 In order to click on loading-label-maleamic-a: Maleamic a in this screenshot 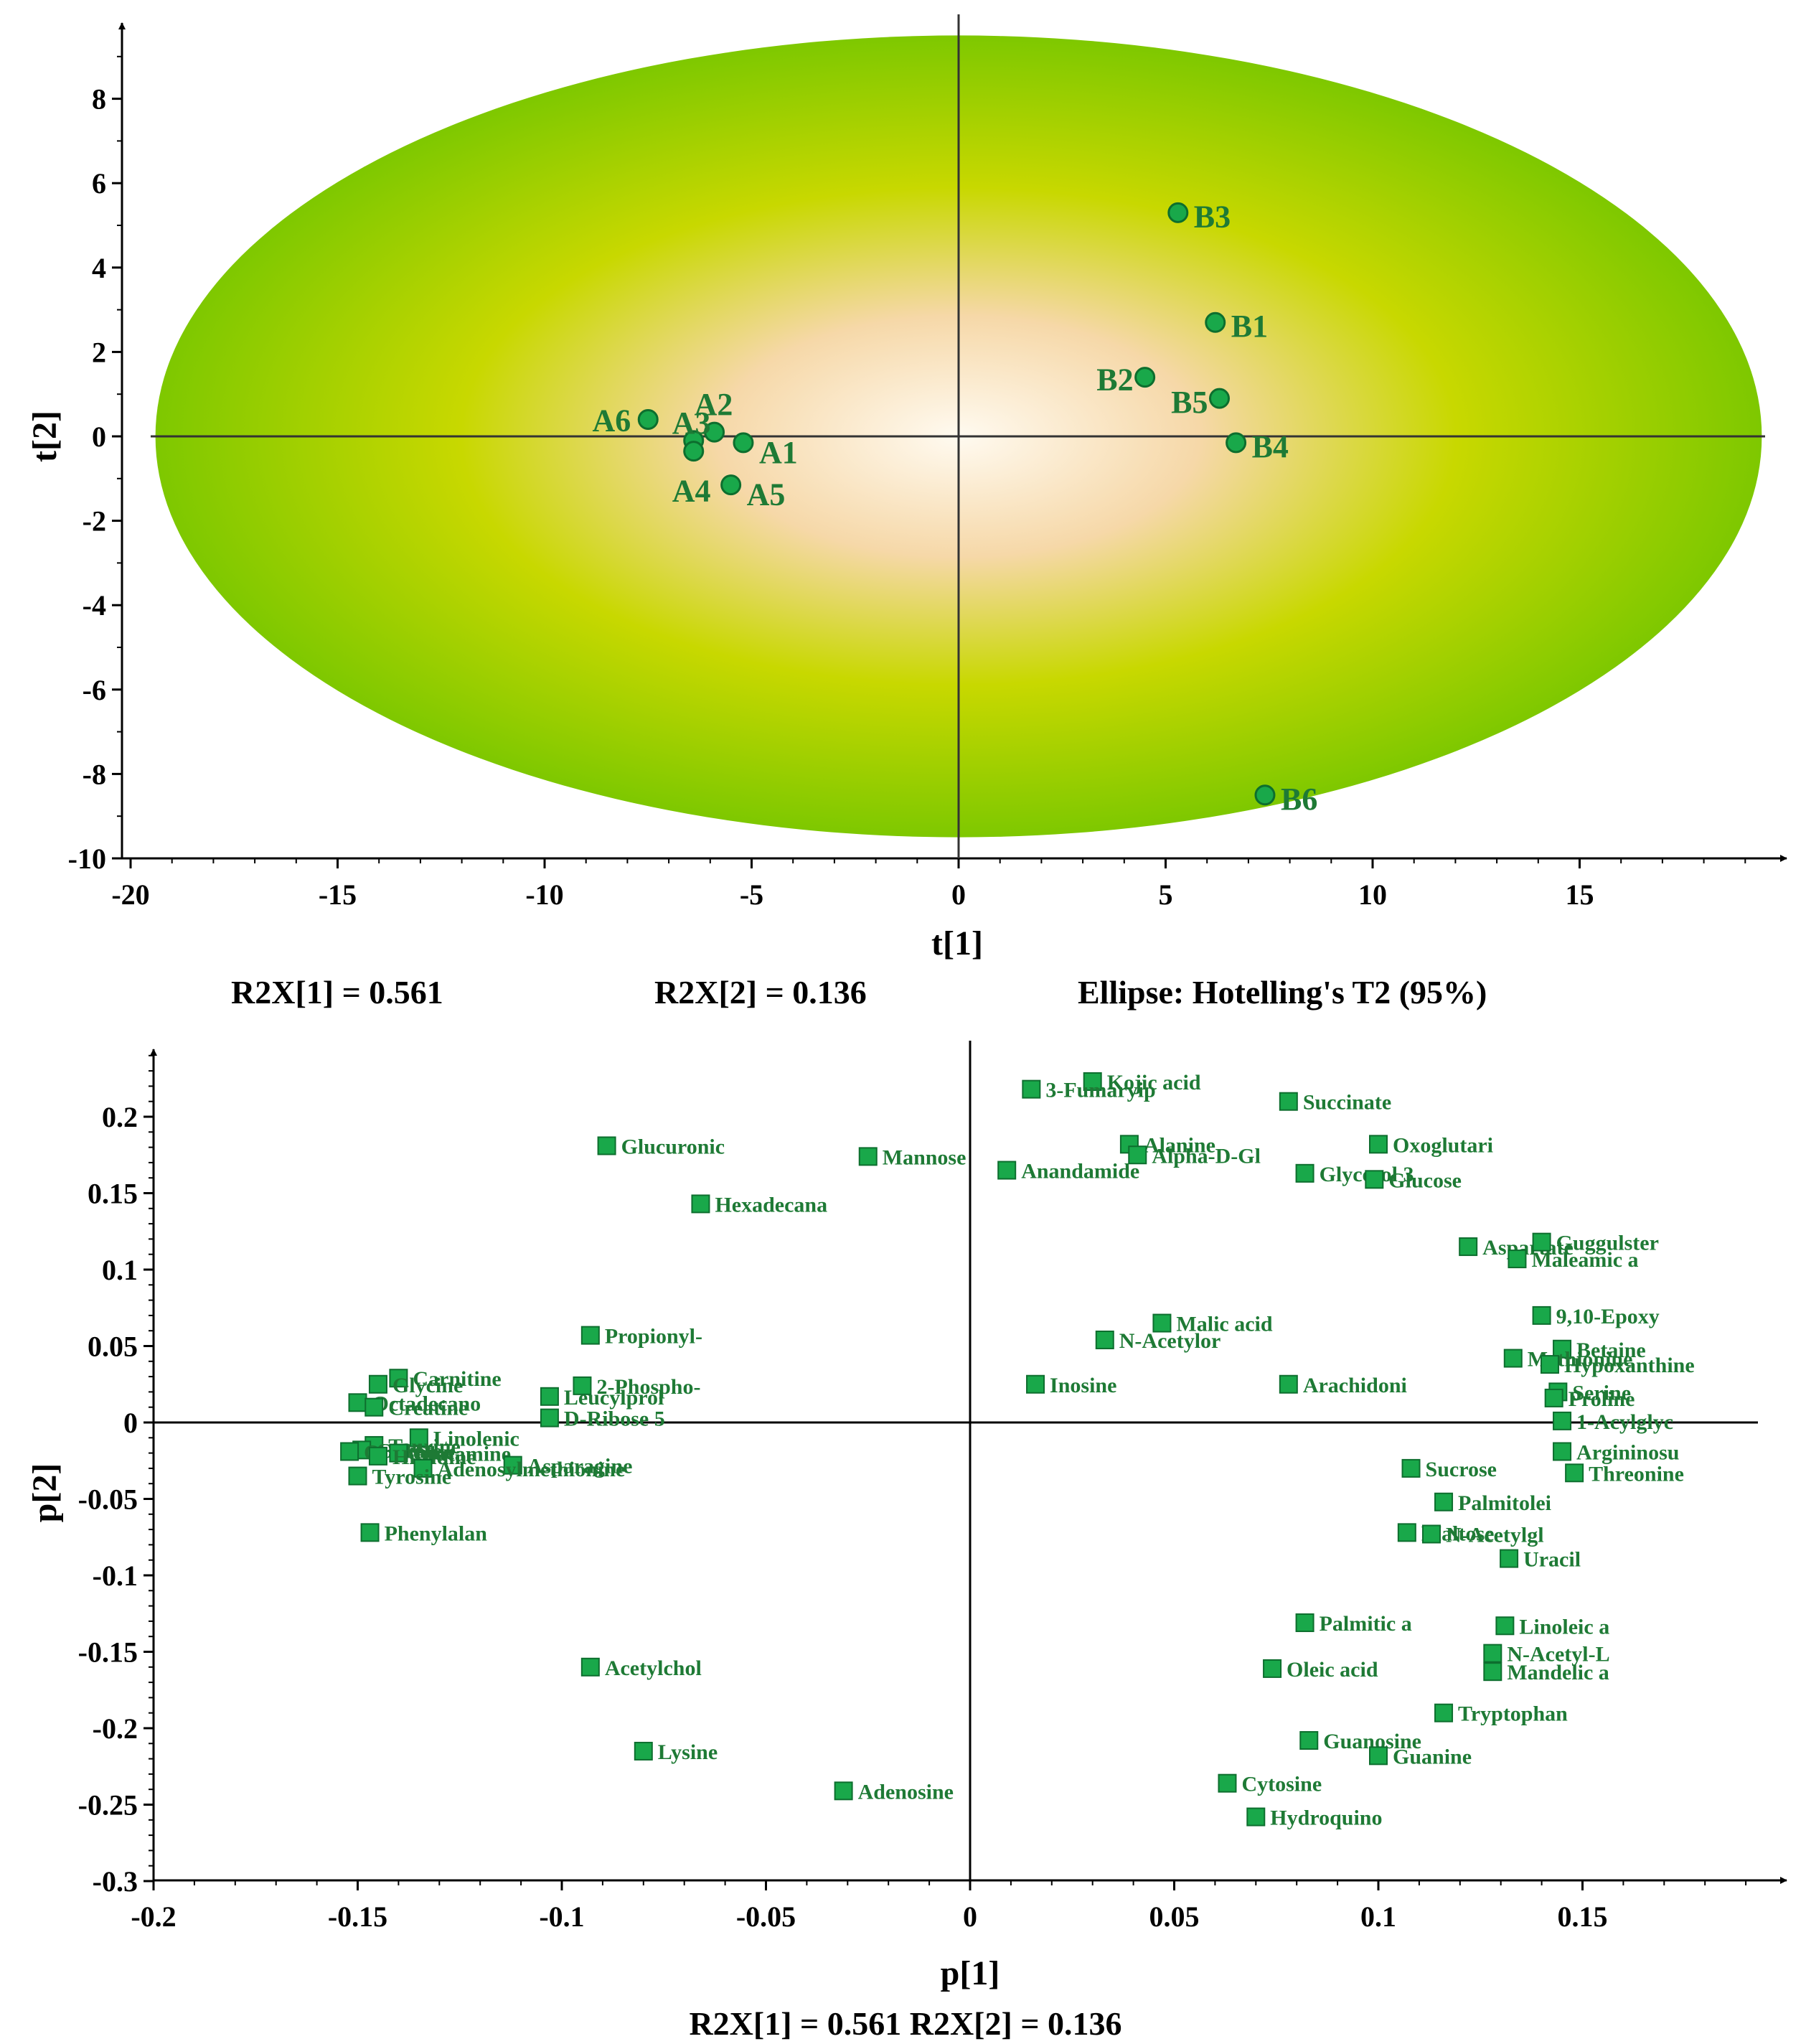, I will do `click(1584, 1260)`.